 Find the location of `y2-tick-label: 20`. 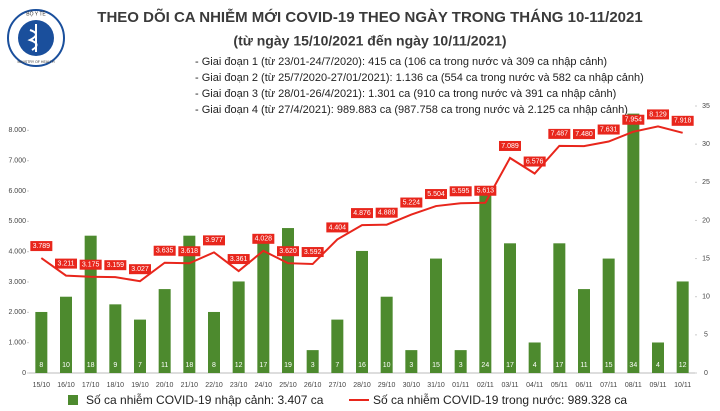

y2-tick-label: 20 is located at coordinates (706, 220).